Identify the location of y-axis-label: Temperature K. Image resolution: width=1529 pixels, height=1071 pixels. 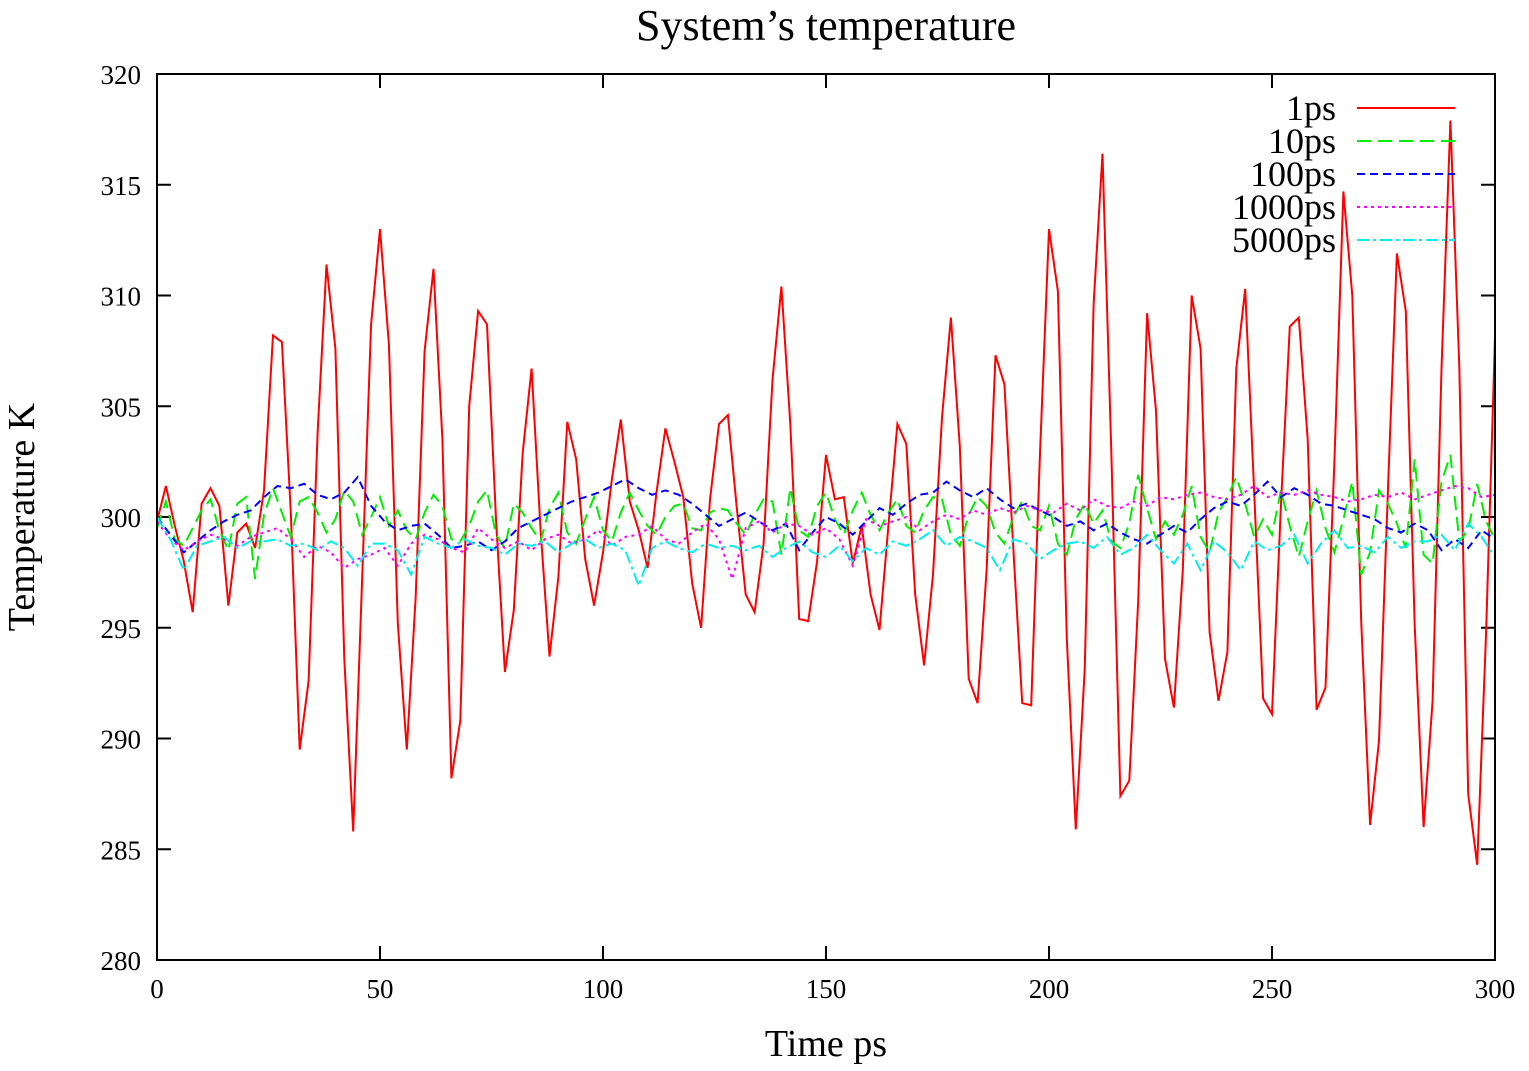
(22, 516).